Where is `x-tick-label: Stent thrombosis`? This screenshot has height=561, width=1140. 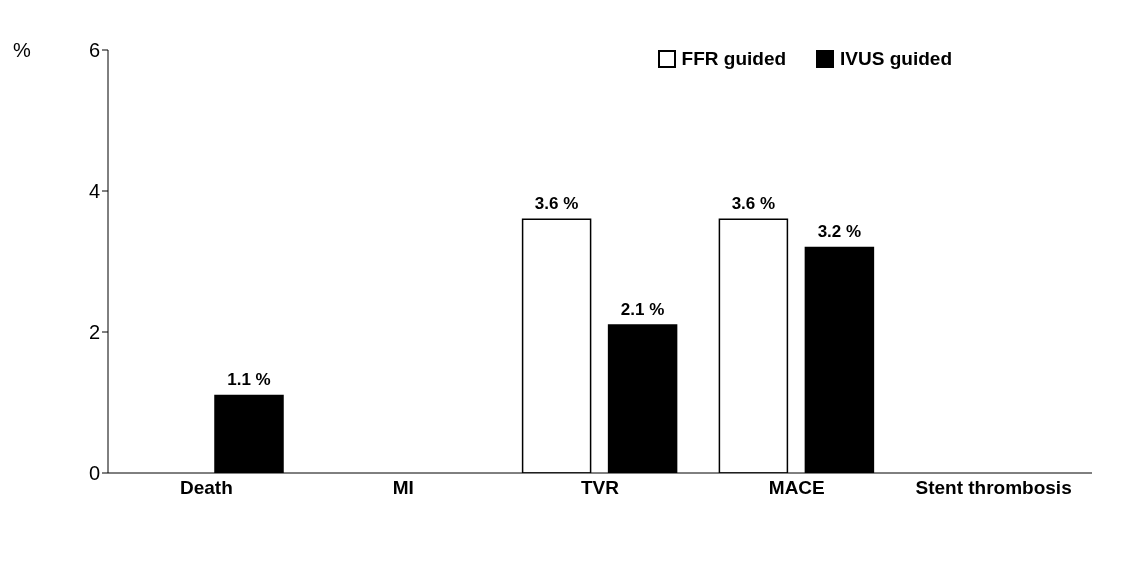
x-tick-label: Stent thrombosis is located at coordinates (993, 488).